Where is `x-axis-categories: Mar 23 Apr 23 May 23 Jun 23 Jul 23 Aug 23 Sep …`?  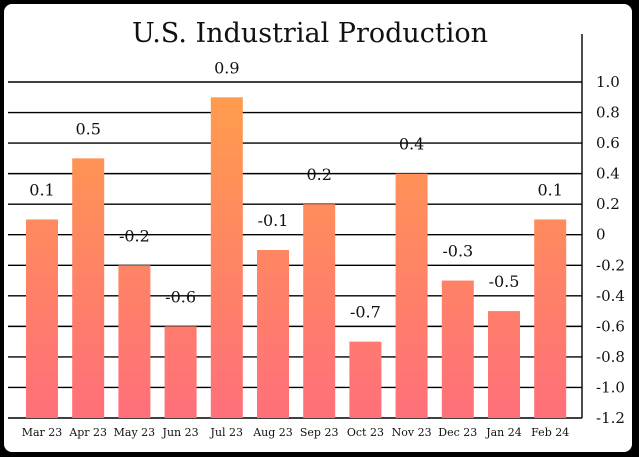
x-axis-categories: Mar 23 Apr 23 May 23 Jun 23 Jul 23 Aug 23 Sep … is located at coordinates (296, 432).